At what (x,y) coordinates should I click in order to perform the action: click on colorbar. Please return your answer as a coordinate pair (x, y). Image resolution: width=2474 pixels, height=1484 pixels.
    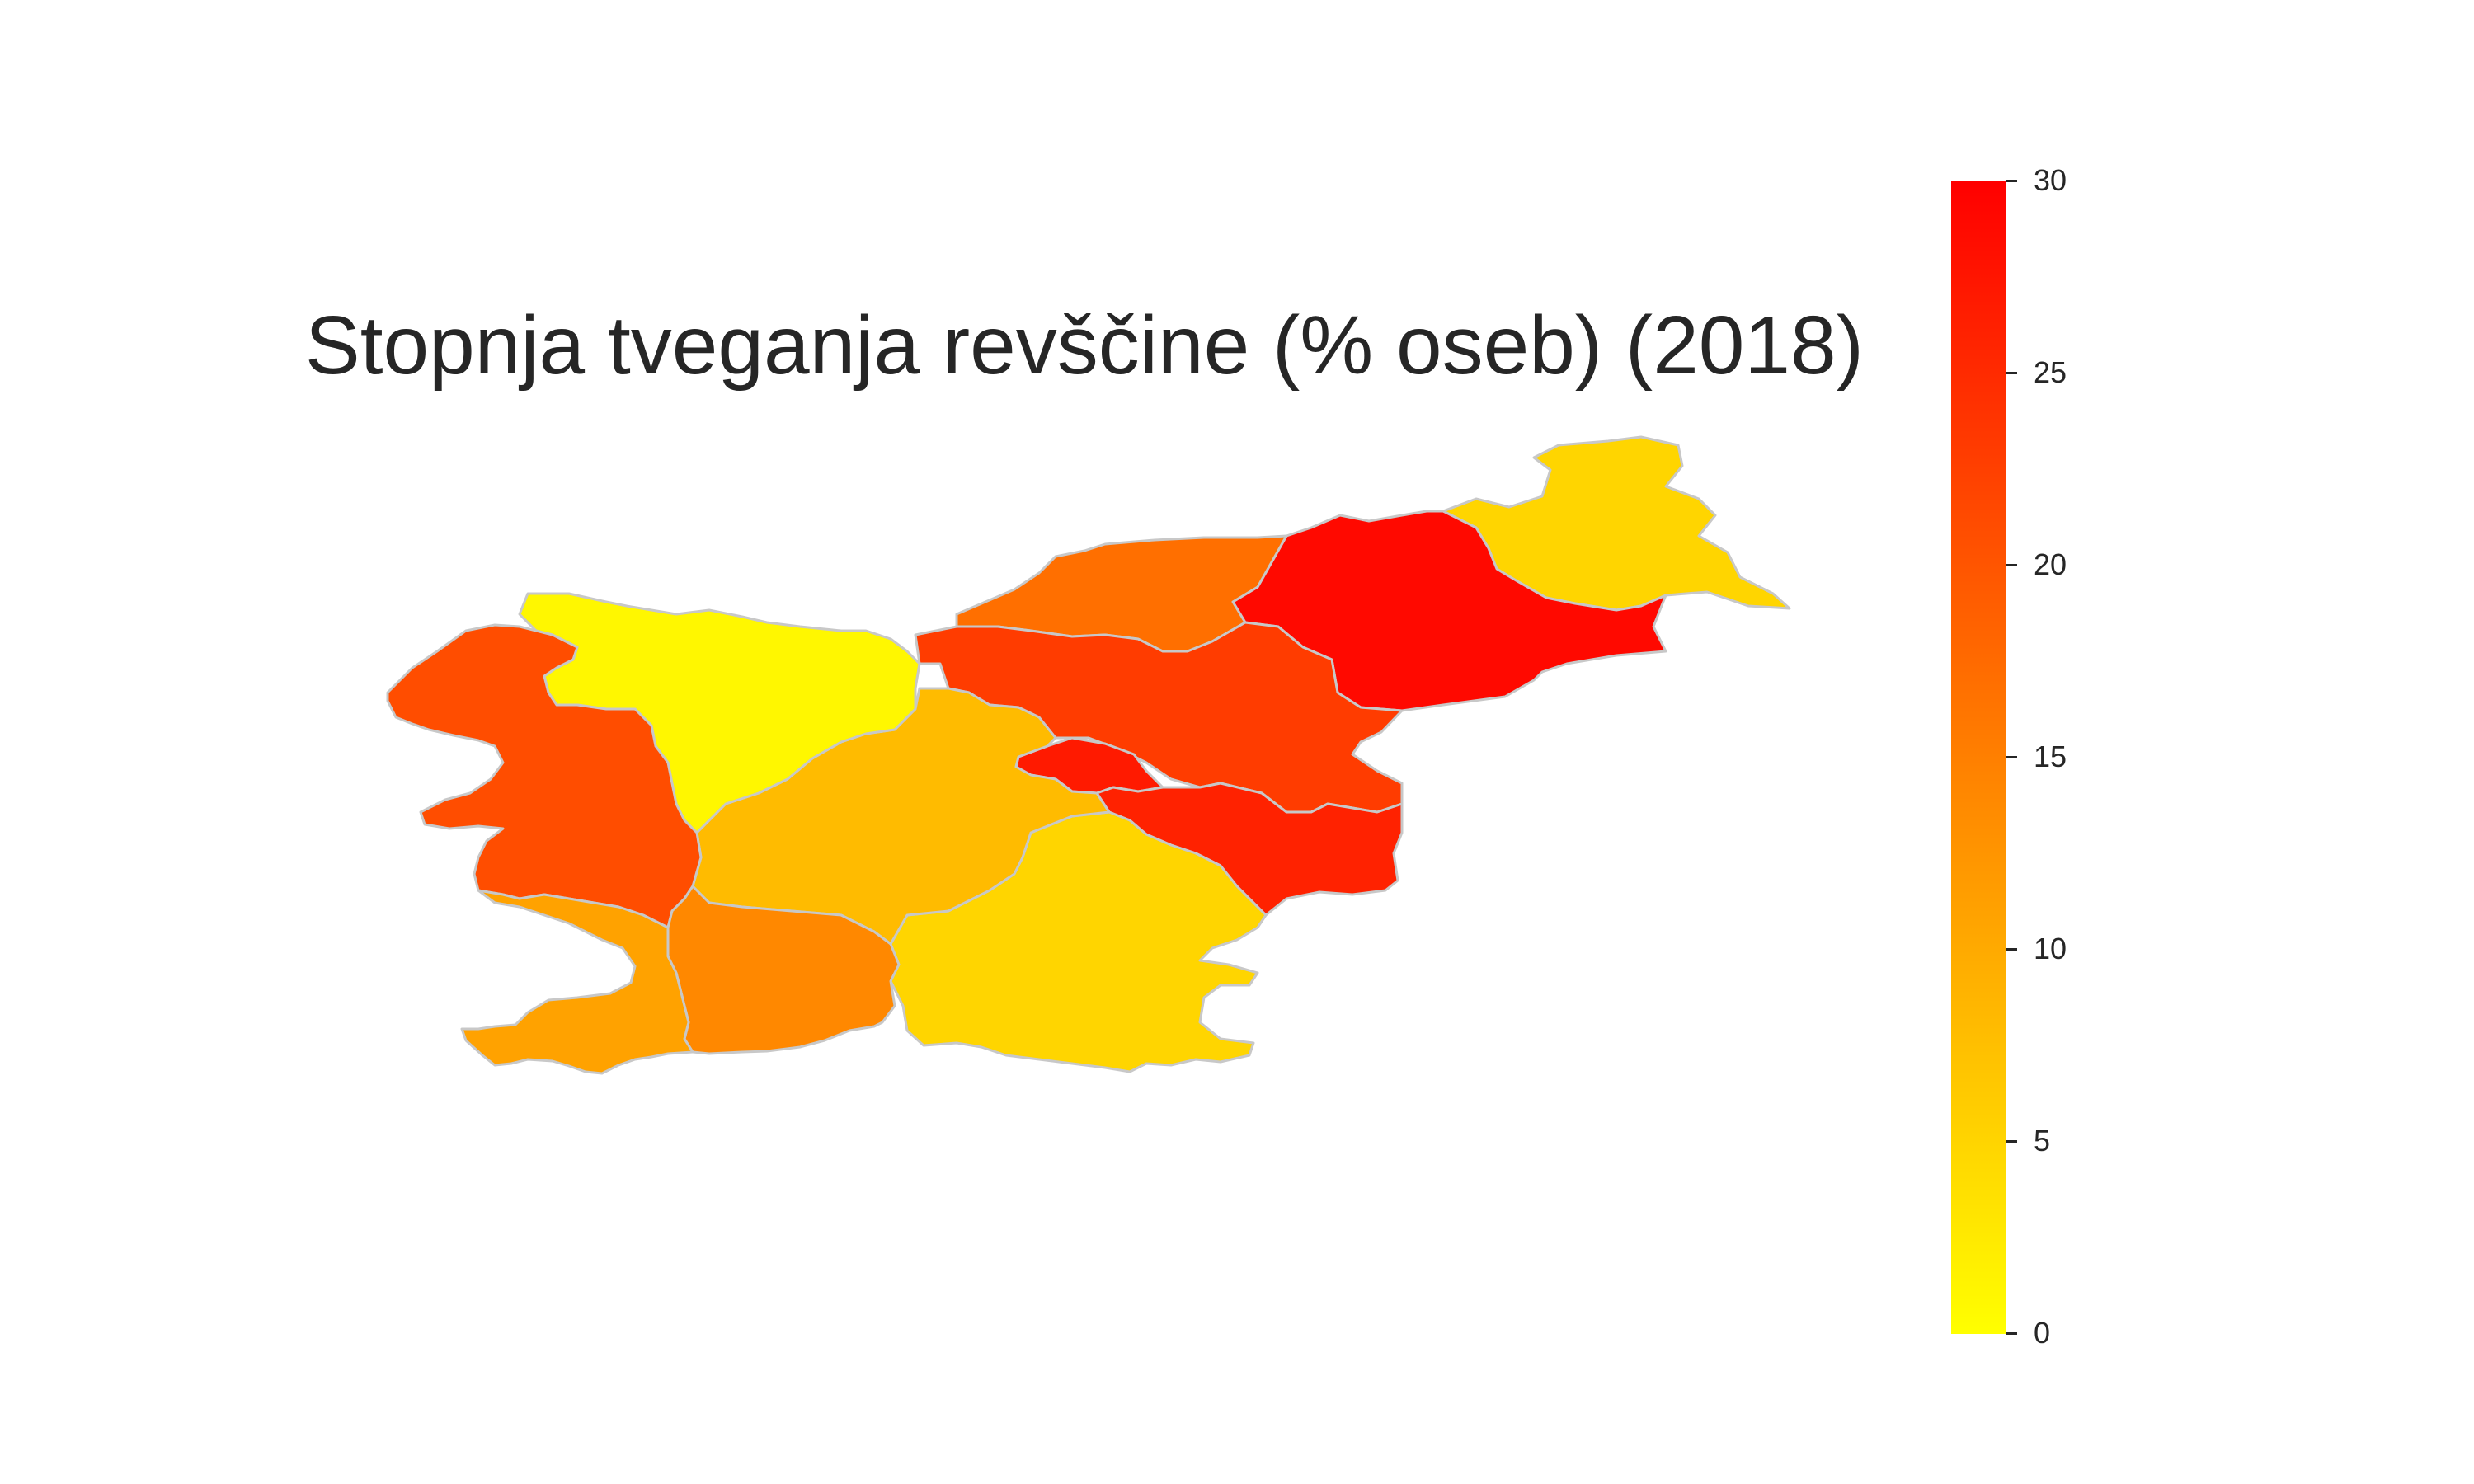
    Looking at the image, I should click on (1978, 757).